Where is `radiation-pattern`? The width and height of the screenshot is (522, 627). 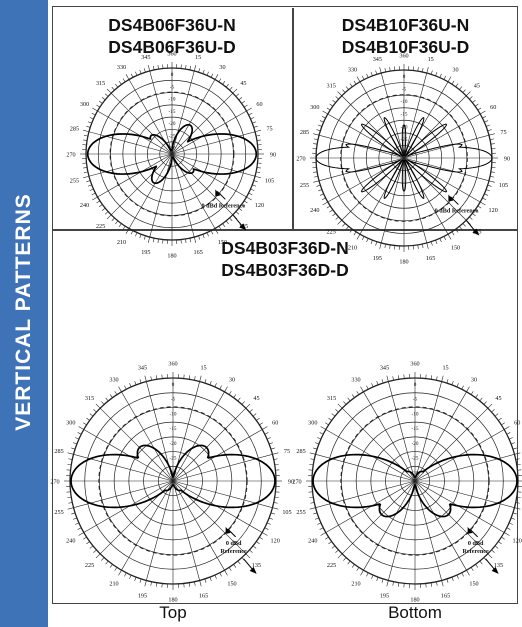 radiation-pattern is located at coordinates (172, 154).